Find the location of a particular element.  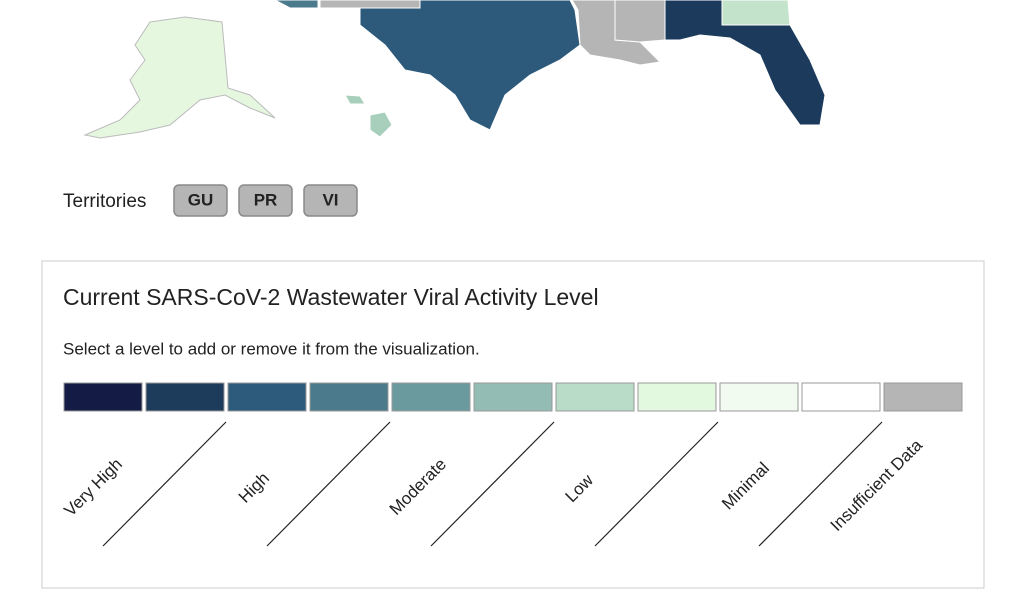

texas is located at coordinates (470, 65).